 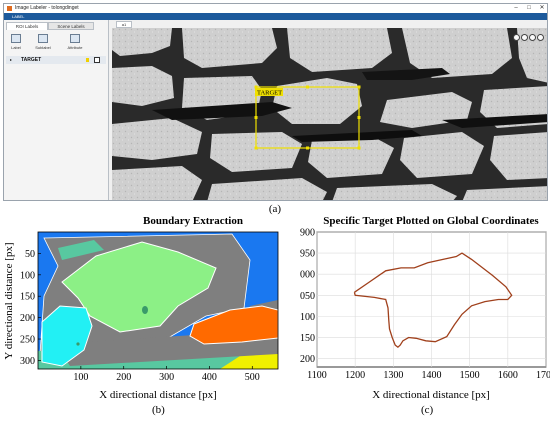 I want to click on y-tick-label: 50, so click(x=30, y=254).